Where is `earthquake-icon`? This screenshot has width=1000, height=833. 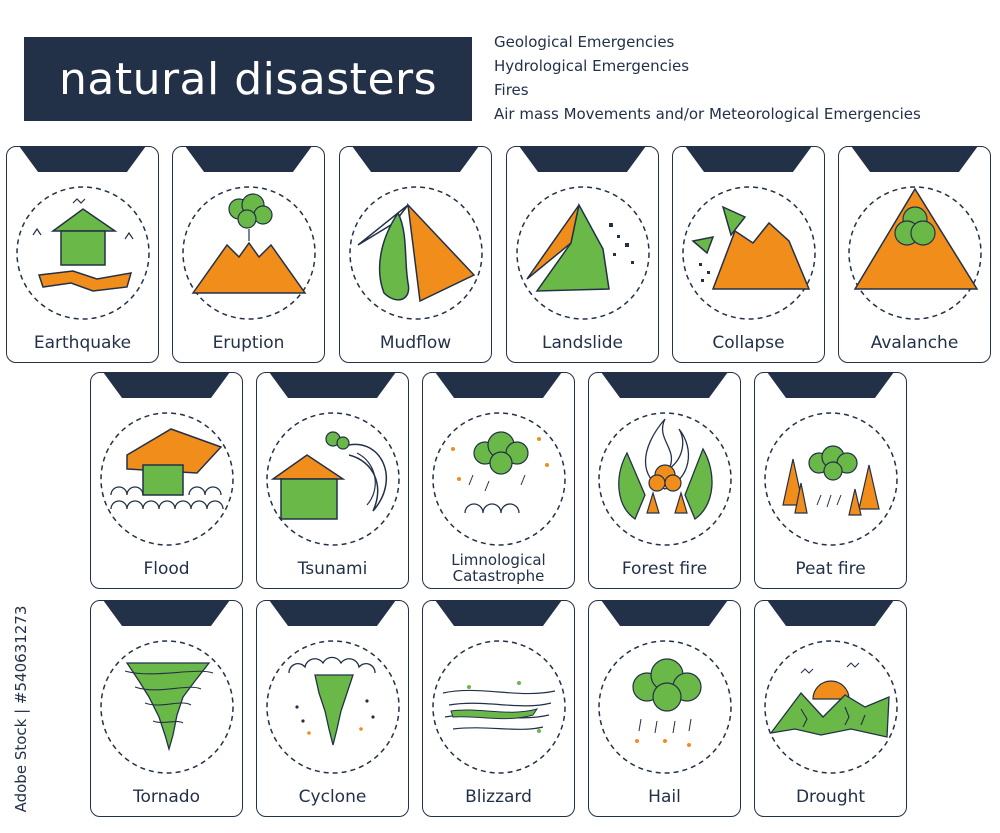 earthquake-icon is located at coordinates (83, 253).